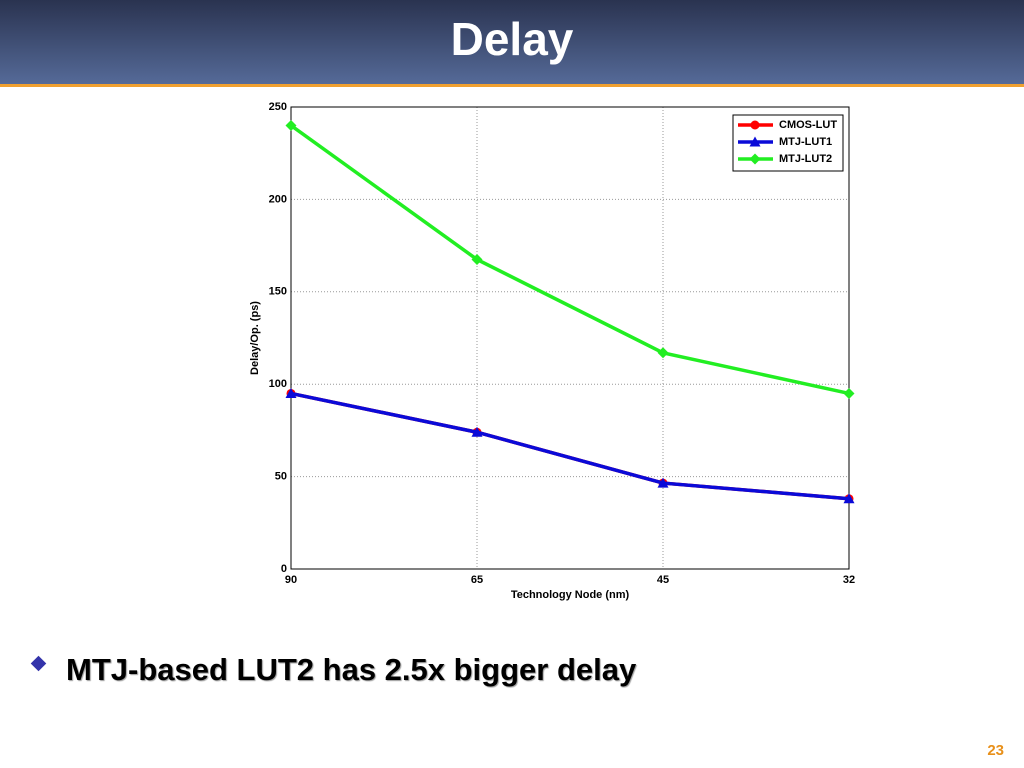 This screenshot has width=1024, height=768. I want to click on y-tick-label: 0, so click(284, 569).